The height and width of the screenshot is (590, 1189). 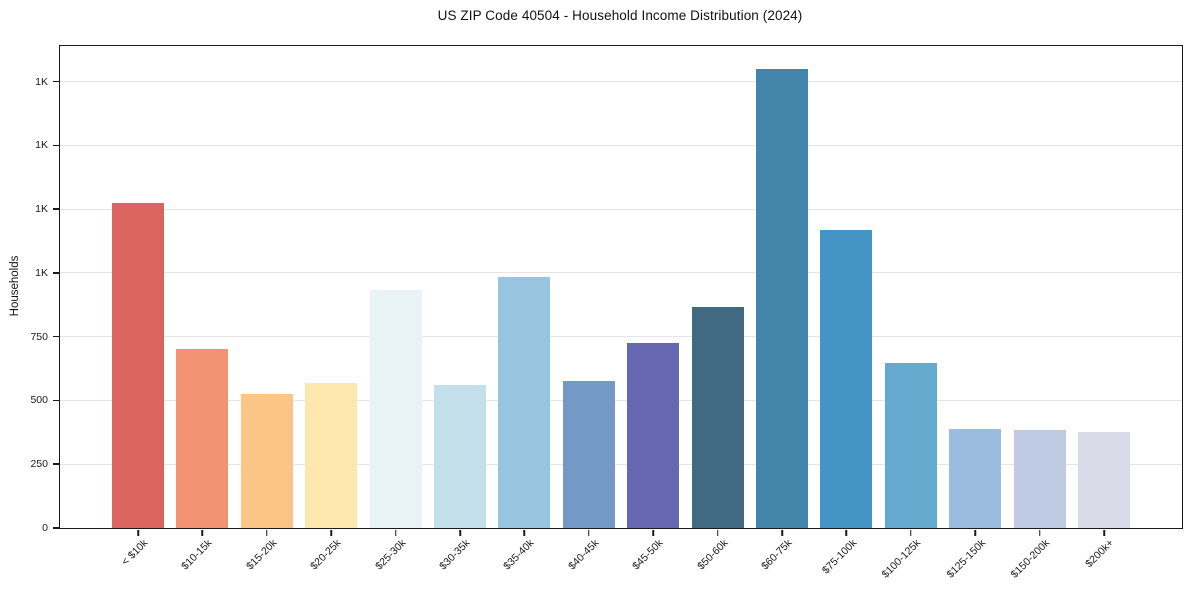 I want to click on x-tick-label: $50-60k, so click(x=712, y=555).